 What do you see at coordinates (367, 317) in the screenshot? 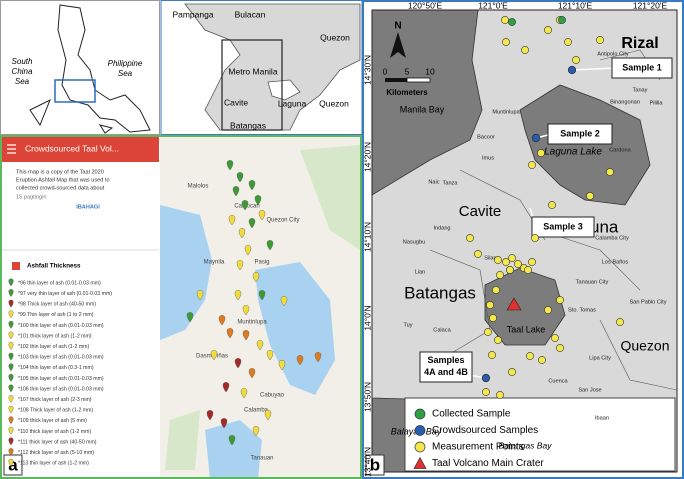
I see `label: 14°0'N` at bounding box center [367, 317].